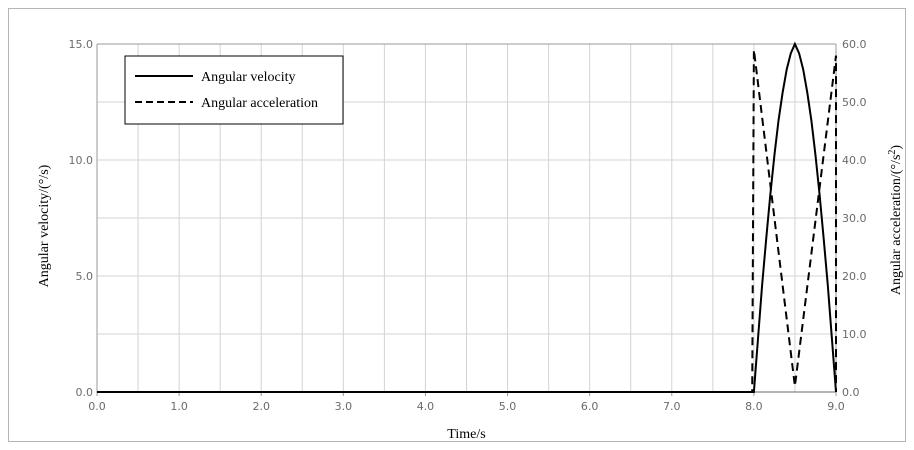  What do you see at coordinates (466, 434) in the screenshot?
I see `x-axis-title: Time/s` at bounding box center [466, 434].